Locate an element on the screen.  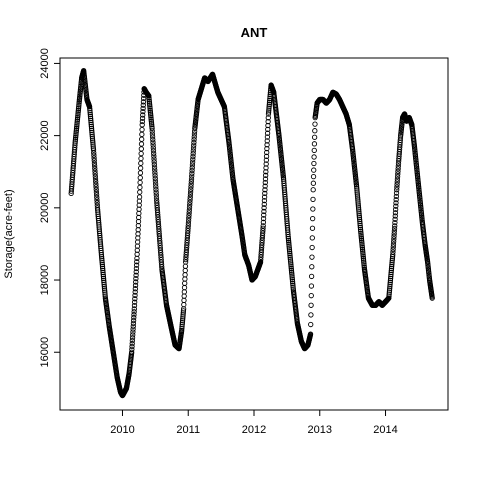
x-tick-label: 2014 is located at coordinates (385, 430).